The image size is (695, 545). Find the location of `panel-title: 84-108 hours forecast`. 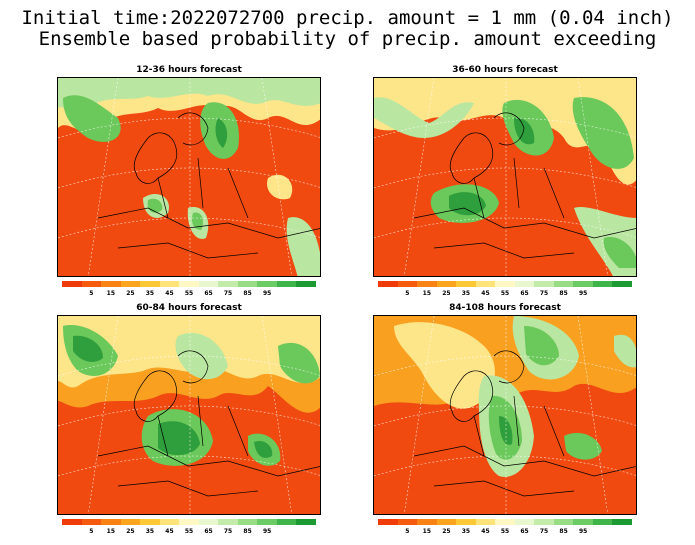

panel-title: 84-108 hours forecast is located at coordinates (505, 308).